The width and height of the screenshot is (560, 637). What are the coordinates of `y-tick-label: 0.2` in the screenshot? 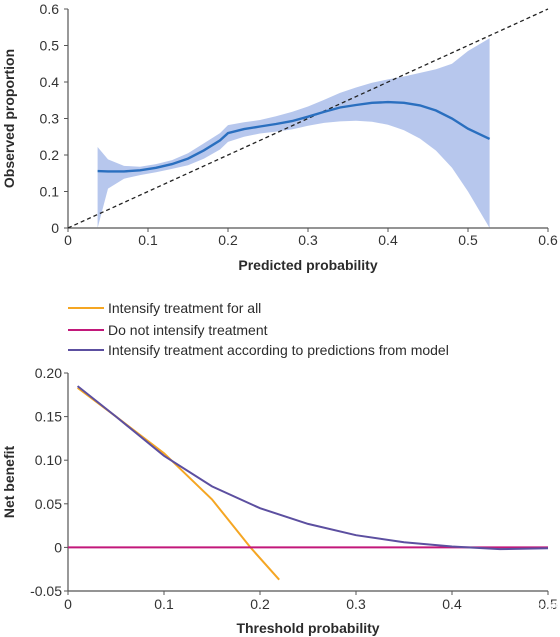 It's located at (50, 155).